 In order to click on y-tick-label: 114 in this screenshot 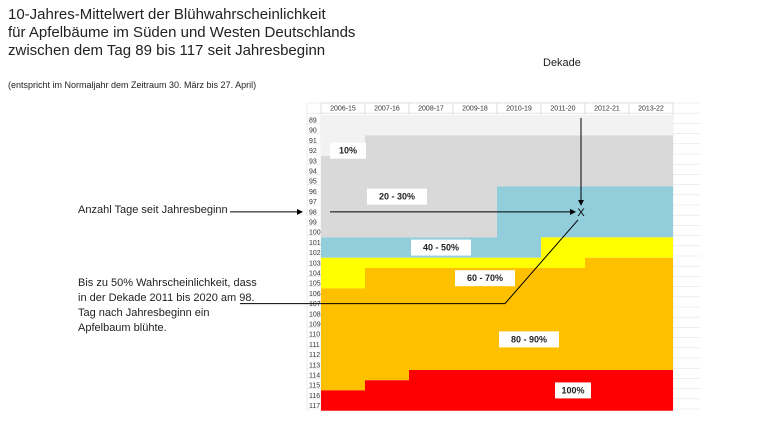, I will do `click(314, 376)`.